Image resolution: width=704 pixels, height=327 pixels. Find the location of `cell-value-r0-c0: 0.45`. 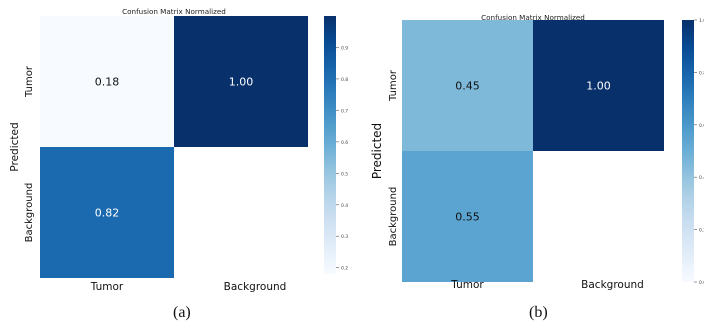

cell-value-r0-c0: 0.45 is located at coordinates (467, 86).